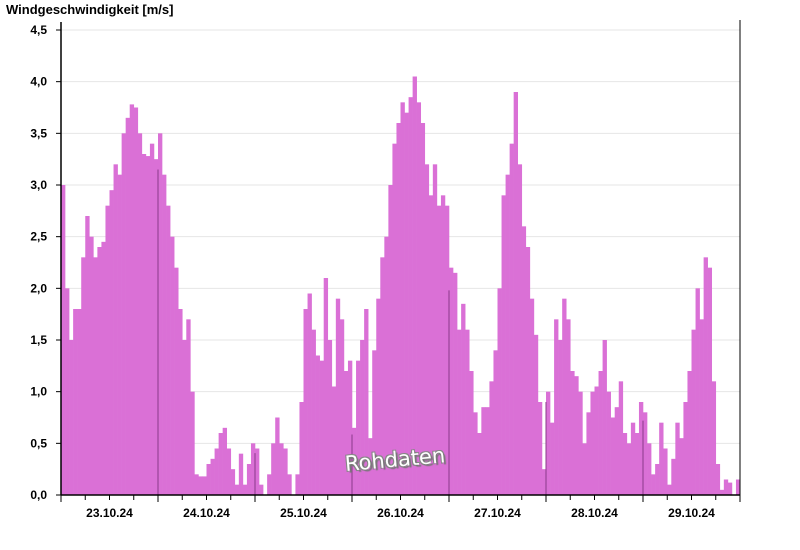 The width and height of the screenshot is (800, 550). Describe the element at coordinates (691, 513) in the screenshot. I see `x-tick-label: 29.10.24` at that location.